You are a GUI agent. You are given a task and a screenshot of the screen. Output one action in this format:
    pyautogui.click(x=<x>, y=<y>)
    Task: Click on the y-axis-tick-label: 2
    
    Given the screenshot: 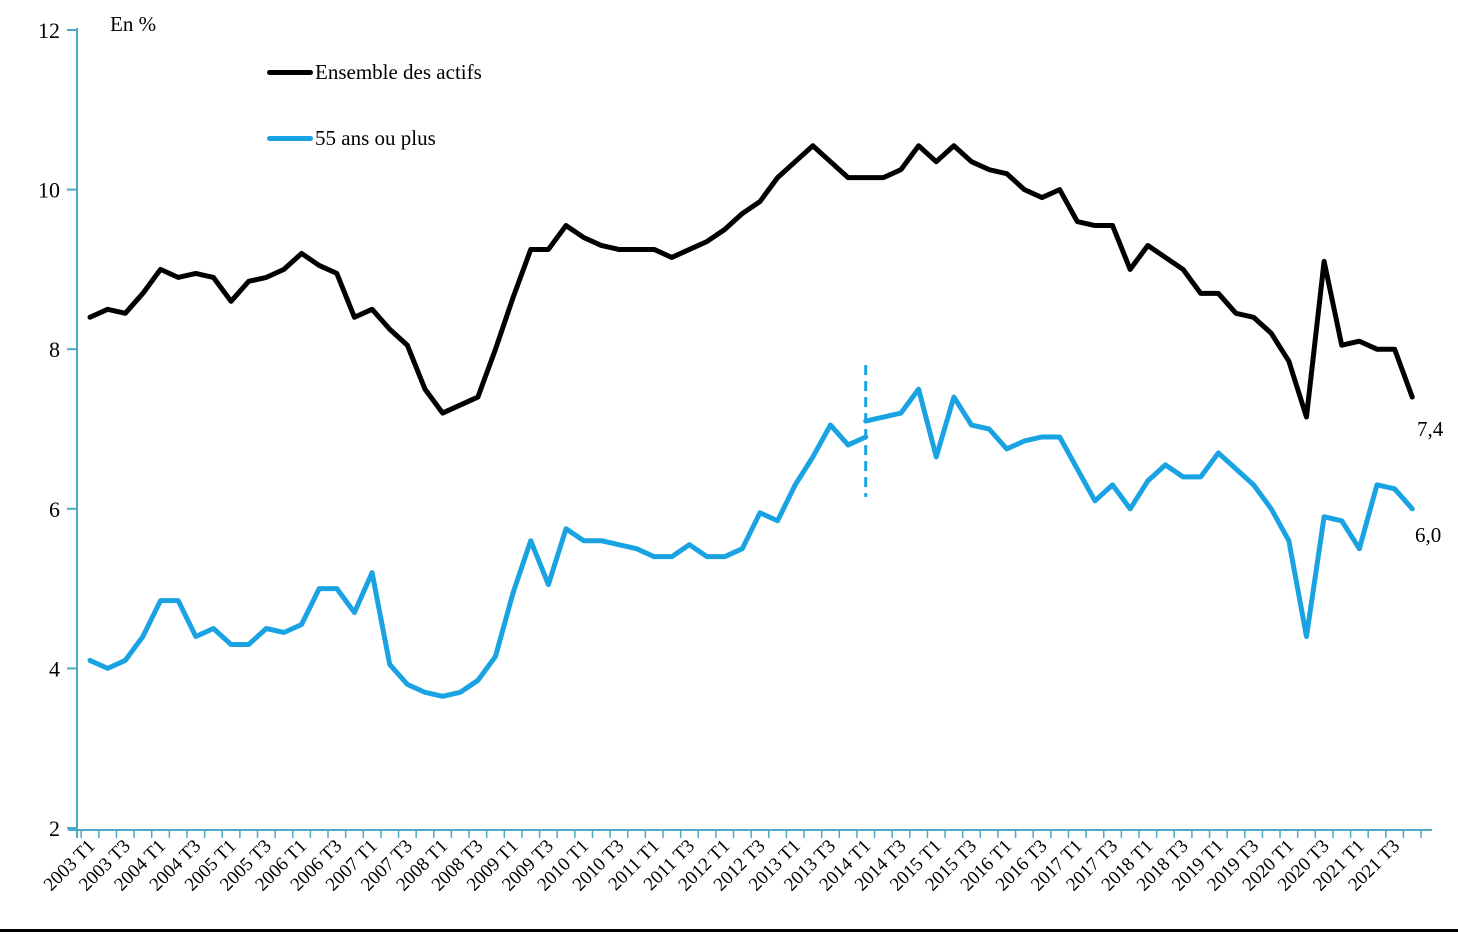 What is the action you would take?
    pyautogui.click(x=54, y=828)
    